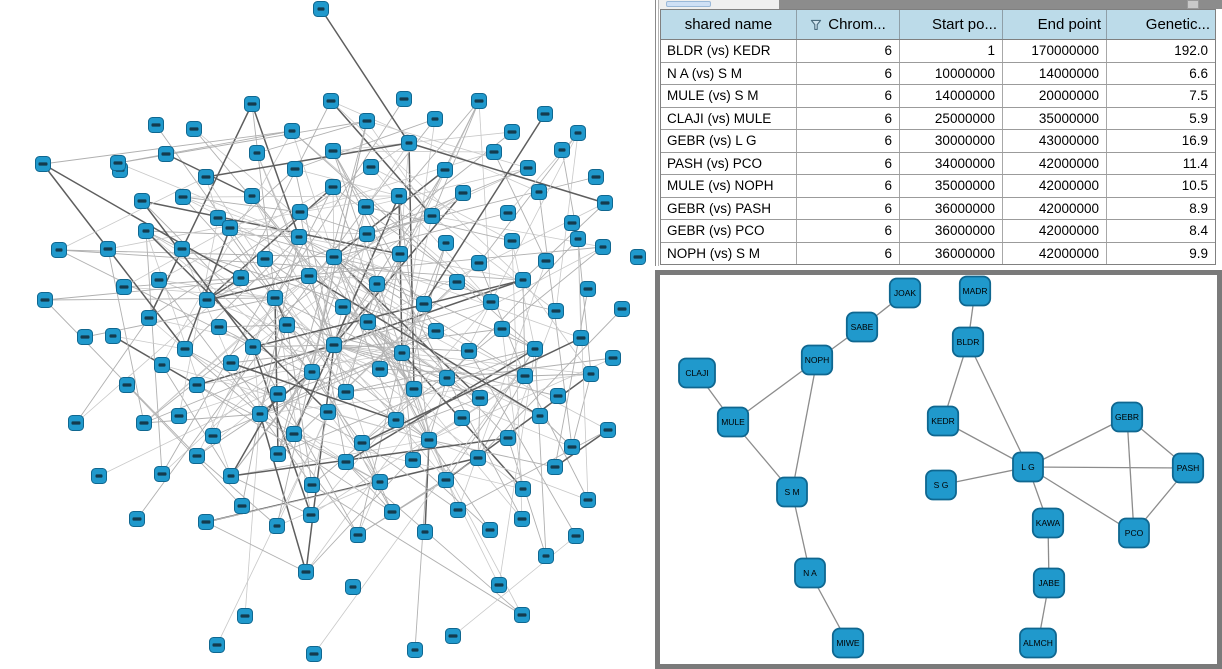  I want to click on cell-value: 10.5, so click(1194, 186).